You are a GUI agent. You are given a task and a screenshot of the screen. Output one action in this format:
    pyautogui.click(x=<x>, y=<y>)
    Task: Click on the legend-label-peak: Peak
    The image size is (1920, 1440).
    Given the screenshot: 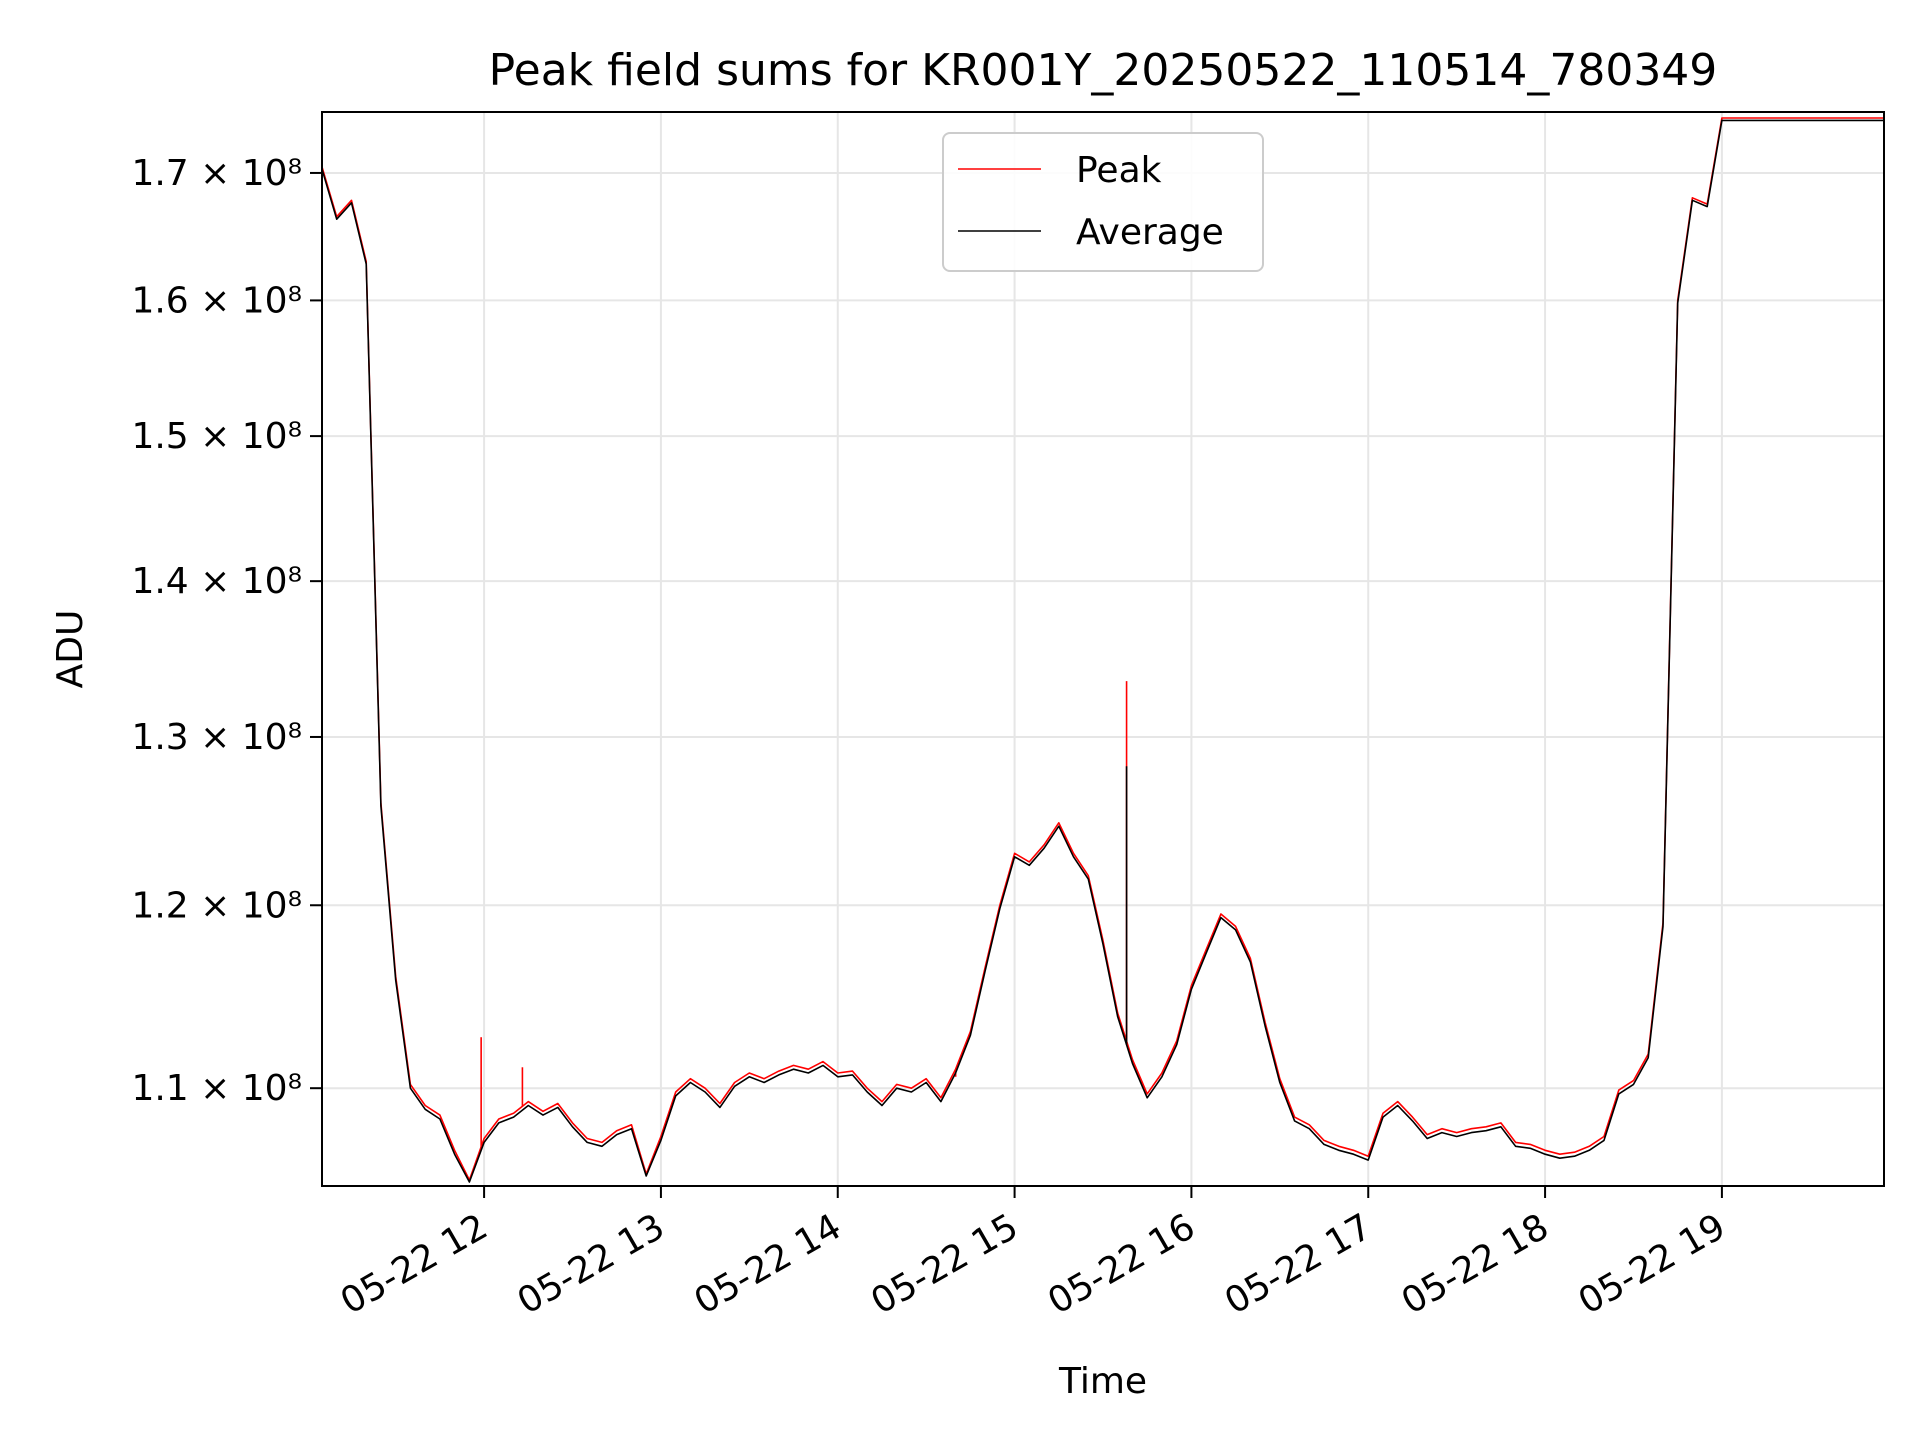 What is the action you would take?
    pyautogui.click(x=1119, y=170)
    